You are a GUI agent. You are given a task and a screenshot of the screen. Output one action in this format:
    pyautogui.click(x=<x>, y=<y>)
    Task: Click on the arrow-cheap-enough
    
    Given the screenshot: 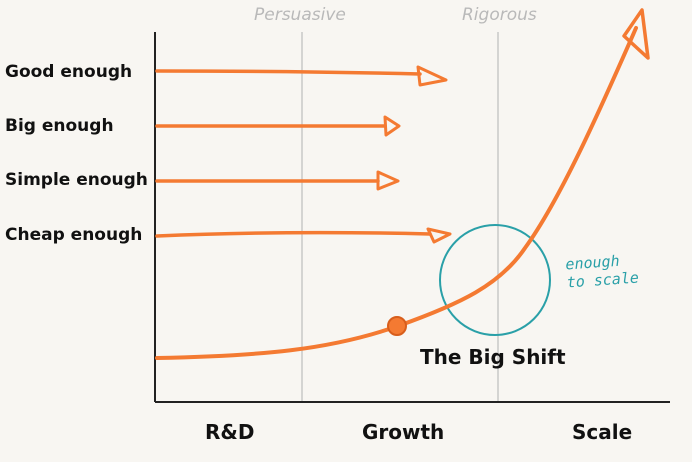 What is the action you would take?
    pyautogui.click(x=303, y=235)
    